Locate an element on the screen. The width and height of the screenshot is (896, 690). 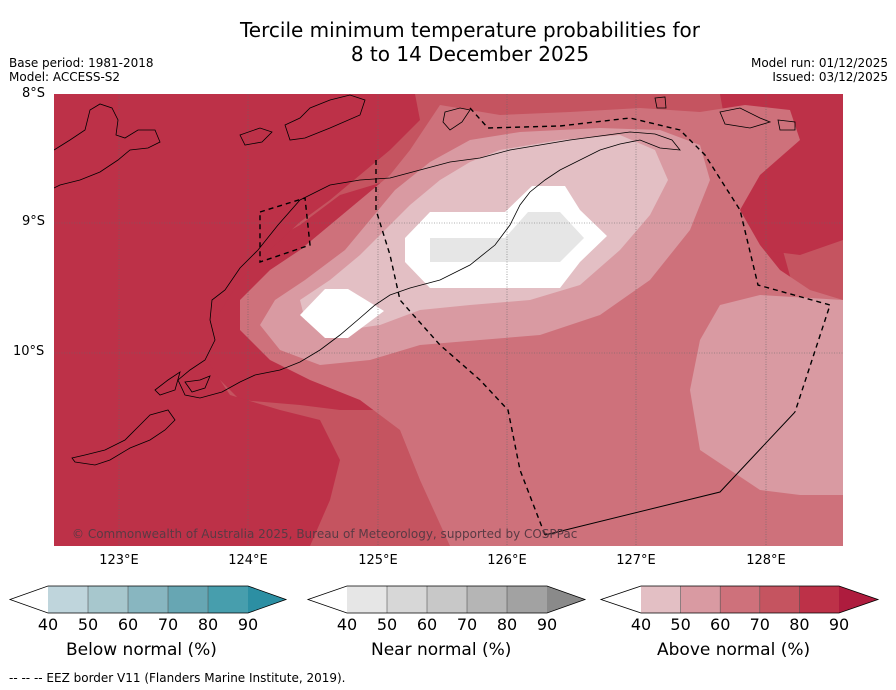
zone-no-dominant-sw is located at coordinates (342, 313).